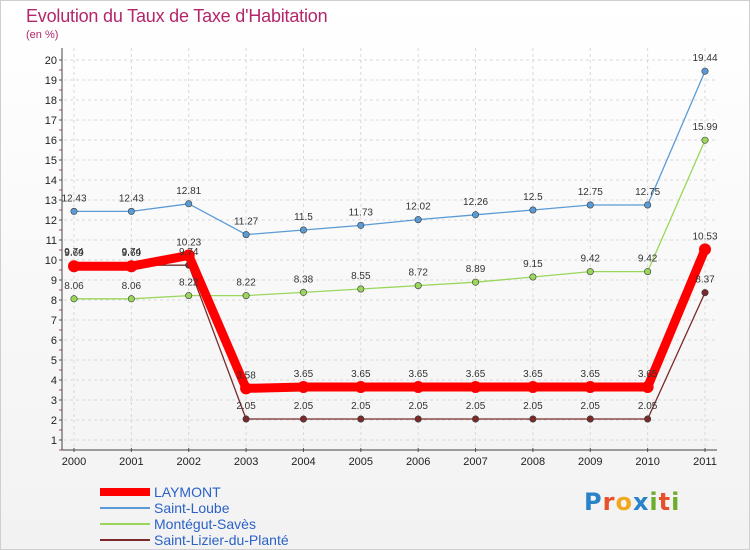 The height and width of the screenshot is (550, 750). What do you see at coordinates (54, 381) in the screenshot?
I see `y-tick-label: 4` at bounding box center [54, 381].